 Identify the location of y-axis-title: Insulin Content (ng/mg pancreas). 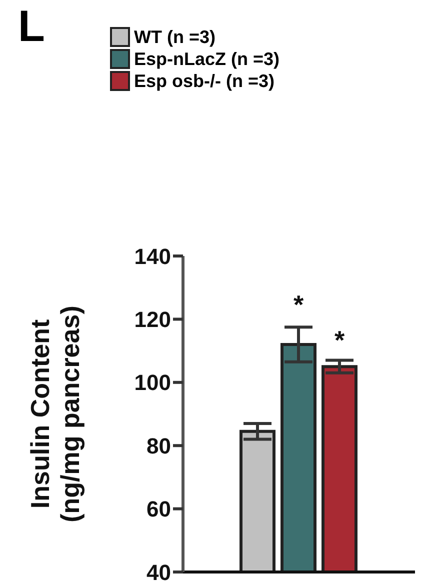
(54, 414).